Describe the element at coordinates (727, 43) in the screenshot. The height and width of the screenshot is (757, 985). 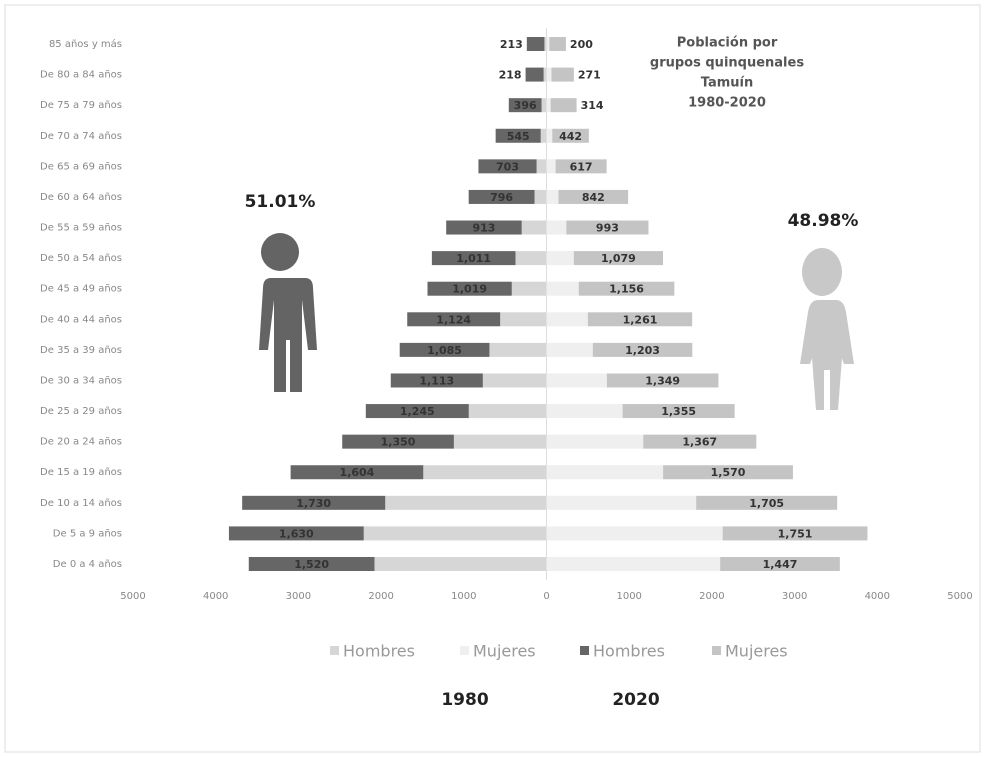
I see `chart-title: Población por` at that location.